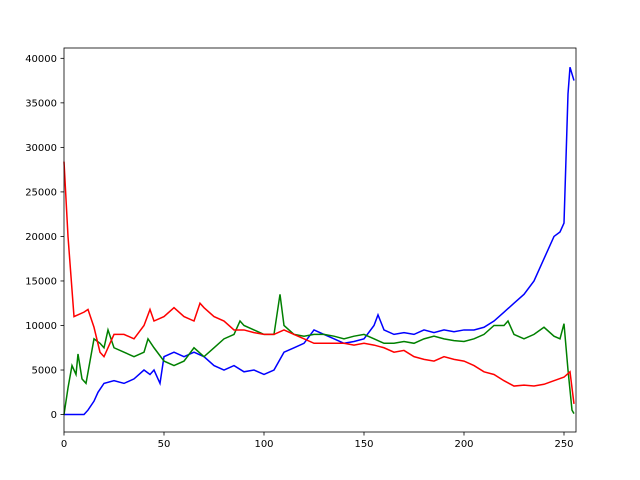  I want to click on x-tick-label: 100, so click(263, 444).